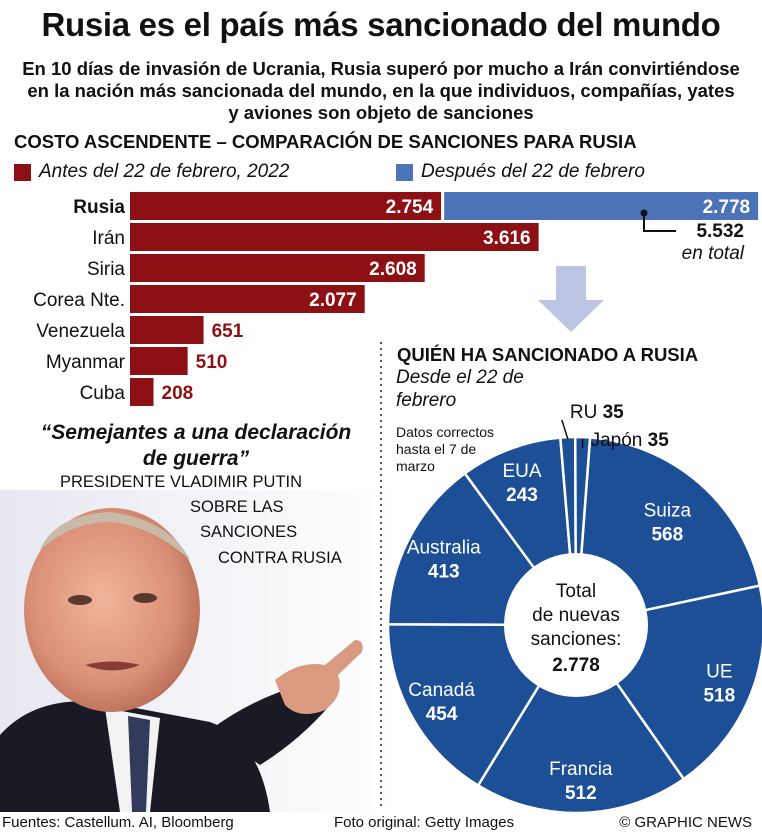 This screenshot has width=762, height=838. I want to click on footer-photo-credit: Foto original: Getty Images, so click(424, 822).